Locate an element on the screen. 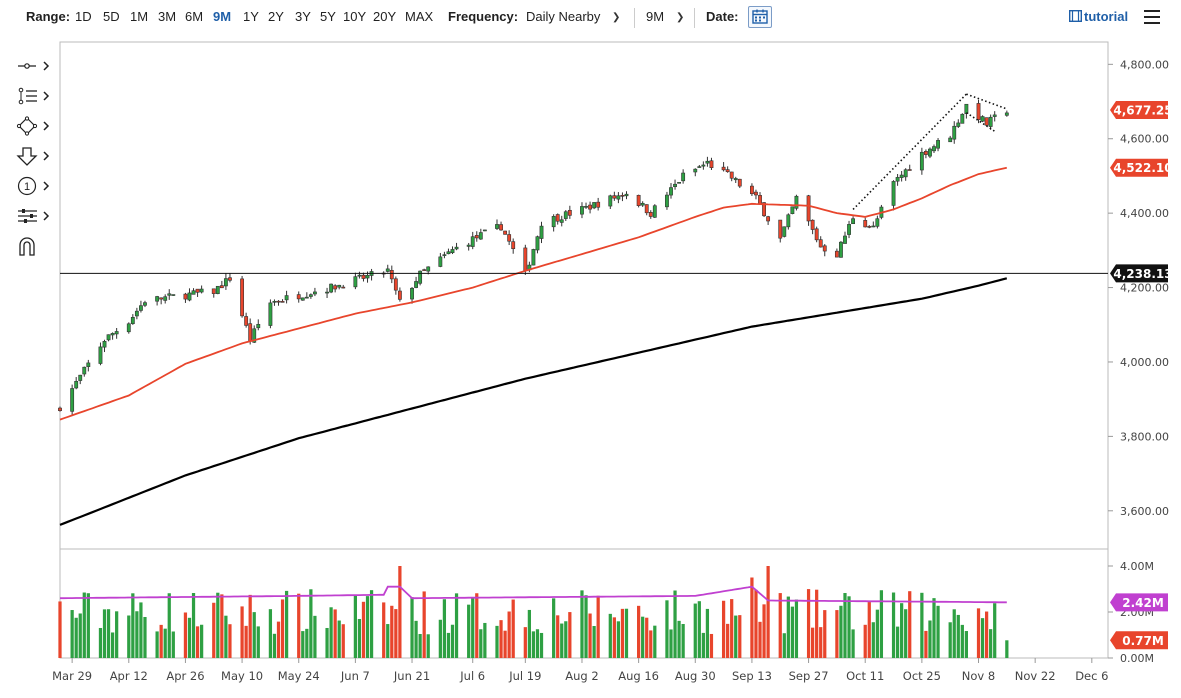 The height and width of the screenshot is (698, 1181). range-button-3y: 3Y is located at coordinates (303, 16).